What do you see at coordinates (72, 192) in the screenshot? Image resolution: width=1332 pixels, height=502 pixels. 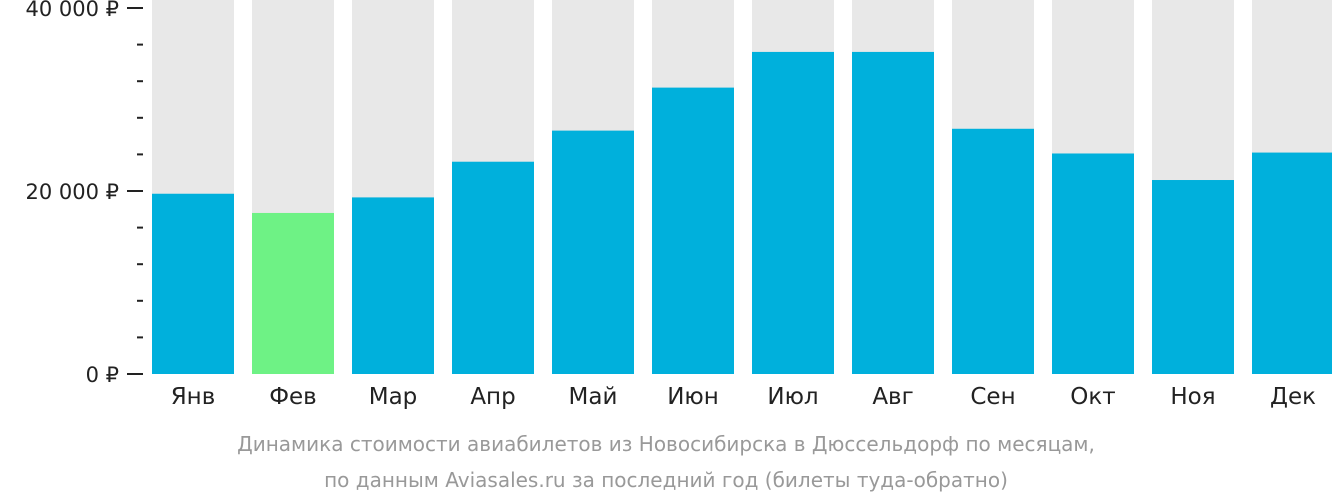 I see `y-tick-label: 20 000 ₽` at bounding box center [72, 192].